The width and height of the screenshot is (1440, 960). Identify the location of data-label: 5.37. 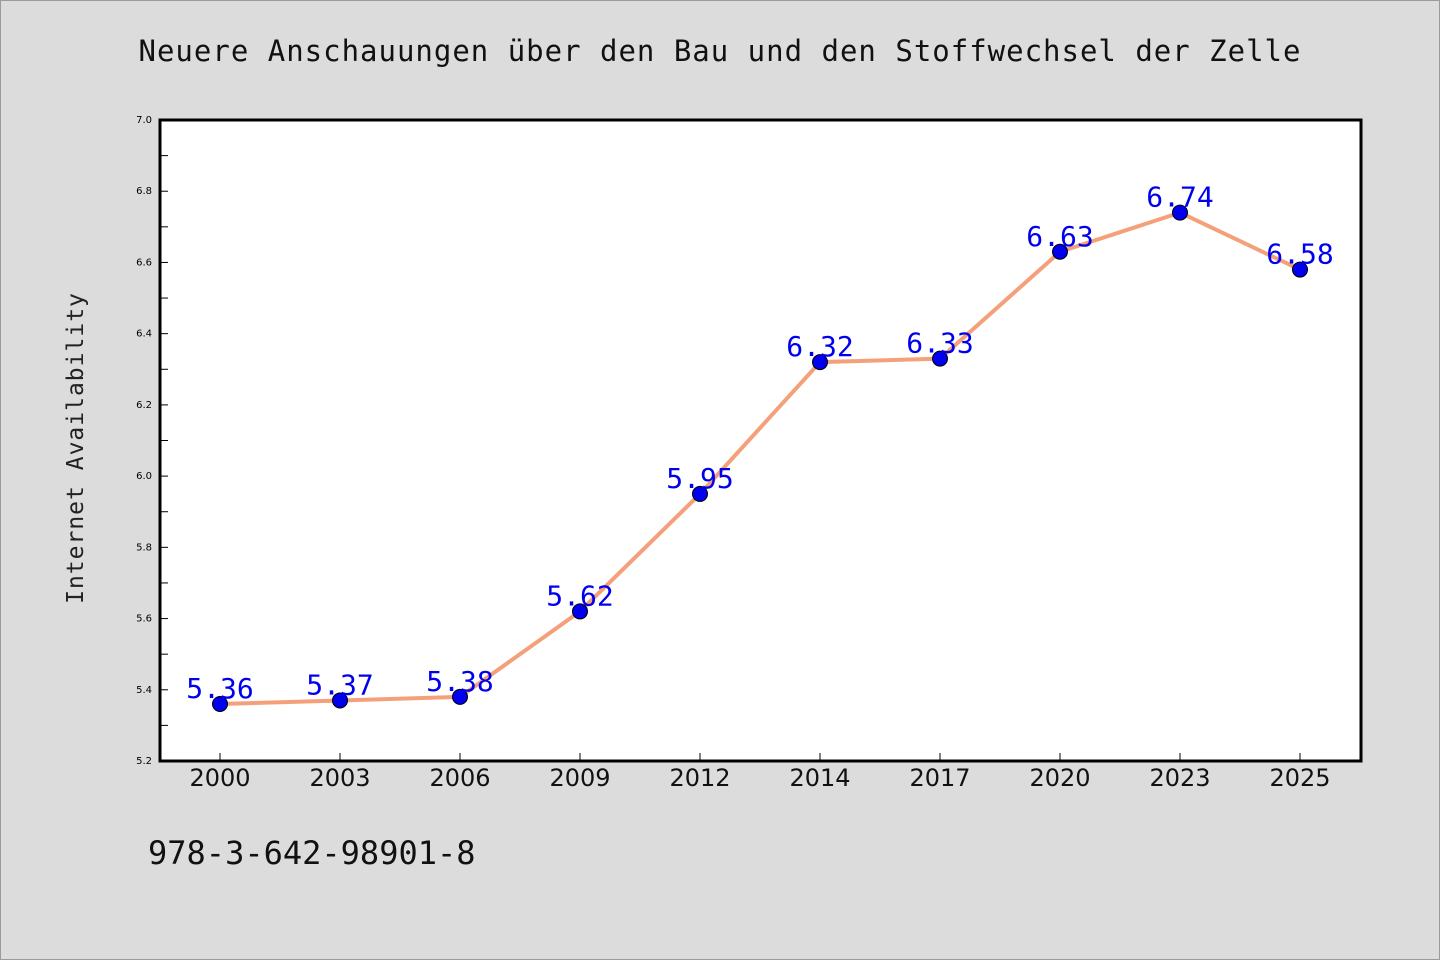
(339, 684).